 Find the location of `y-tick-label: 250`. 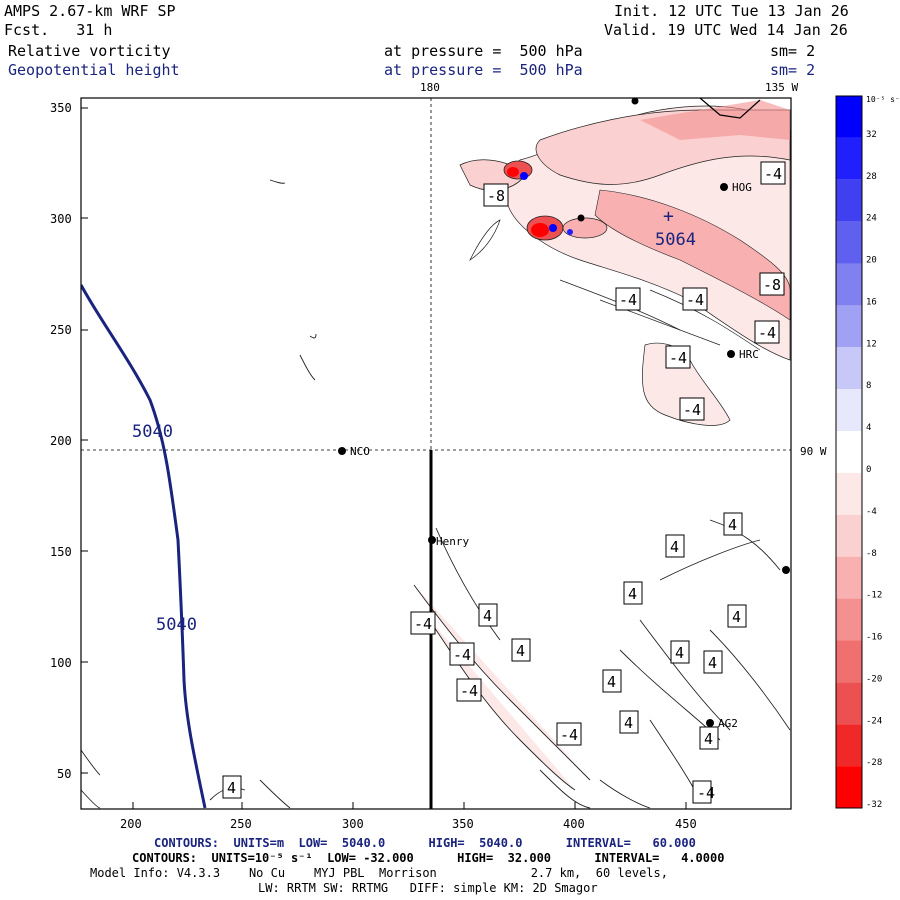

y-tick-label: 250 is located at coordinates (61, 330).